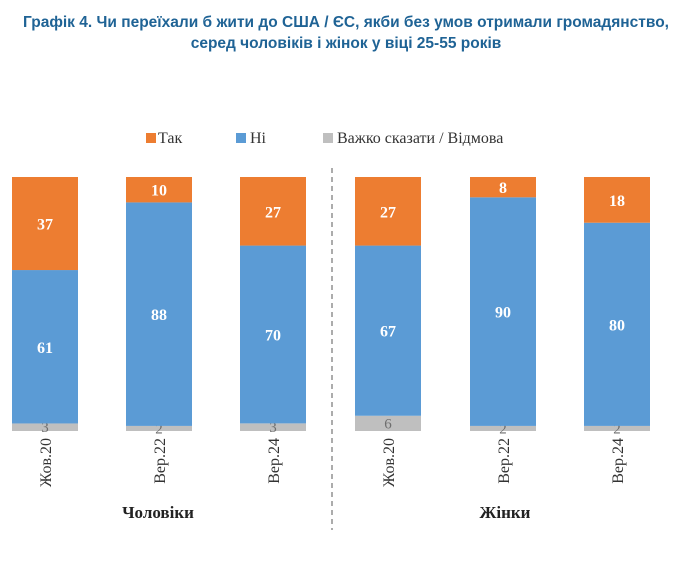  Describe the element at coordinates (420, 138) in the screenshot. I see `legend-label-3: Важко сказати / Відмова` at that location.